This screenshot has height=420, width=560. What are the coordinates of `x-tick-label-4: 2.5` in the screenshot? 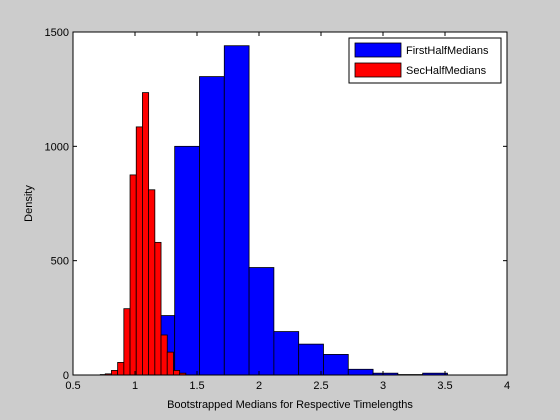 It's located at (320, 386).